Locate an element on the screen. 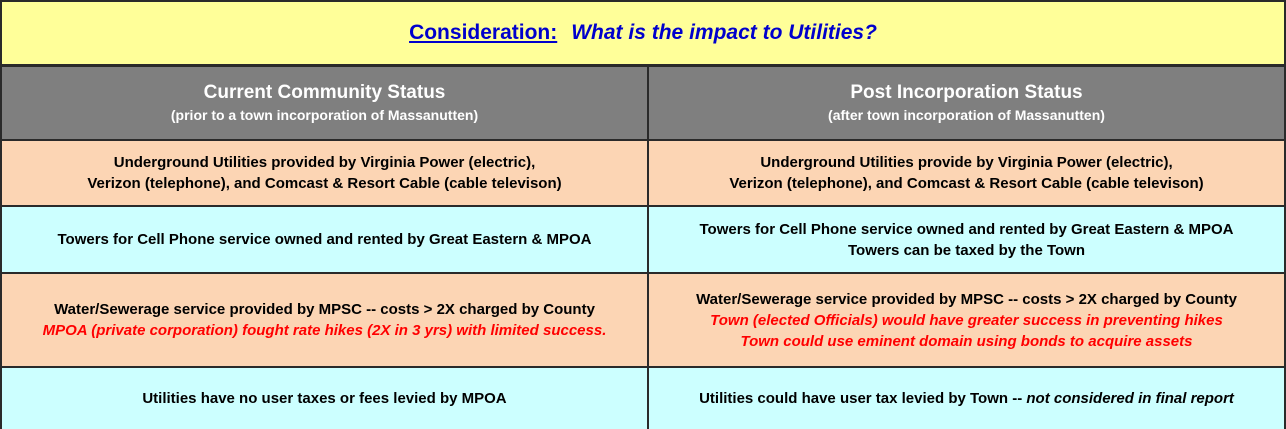  post-status-title: Post Incorporation Status is located at coordinates (966, 92).